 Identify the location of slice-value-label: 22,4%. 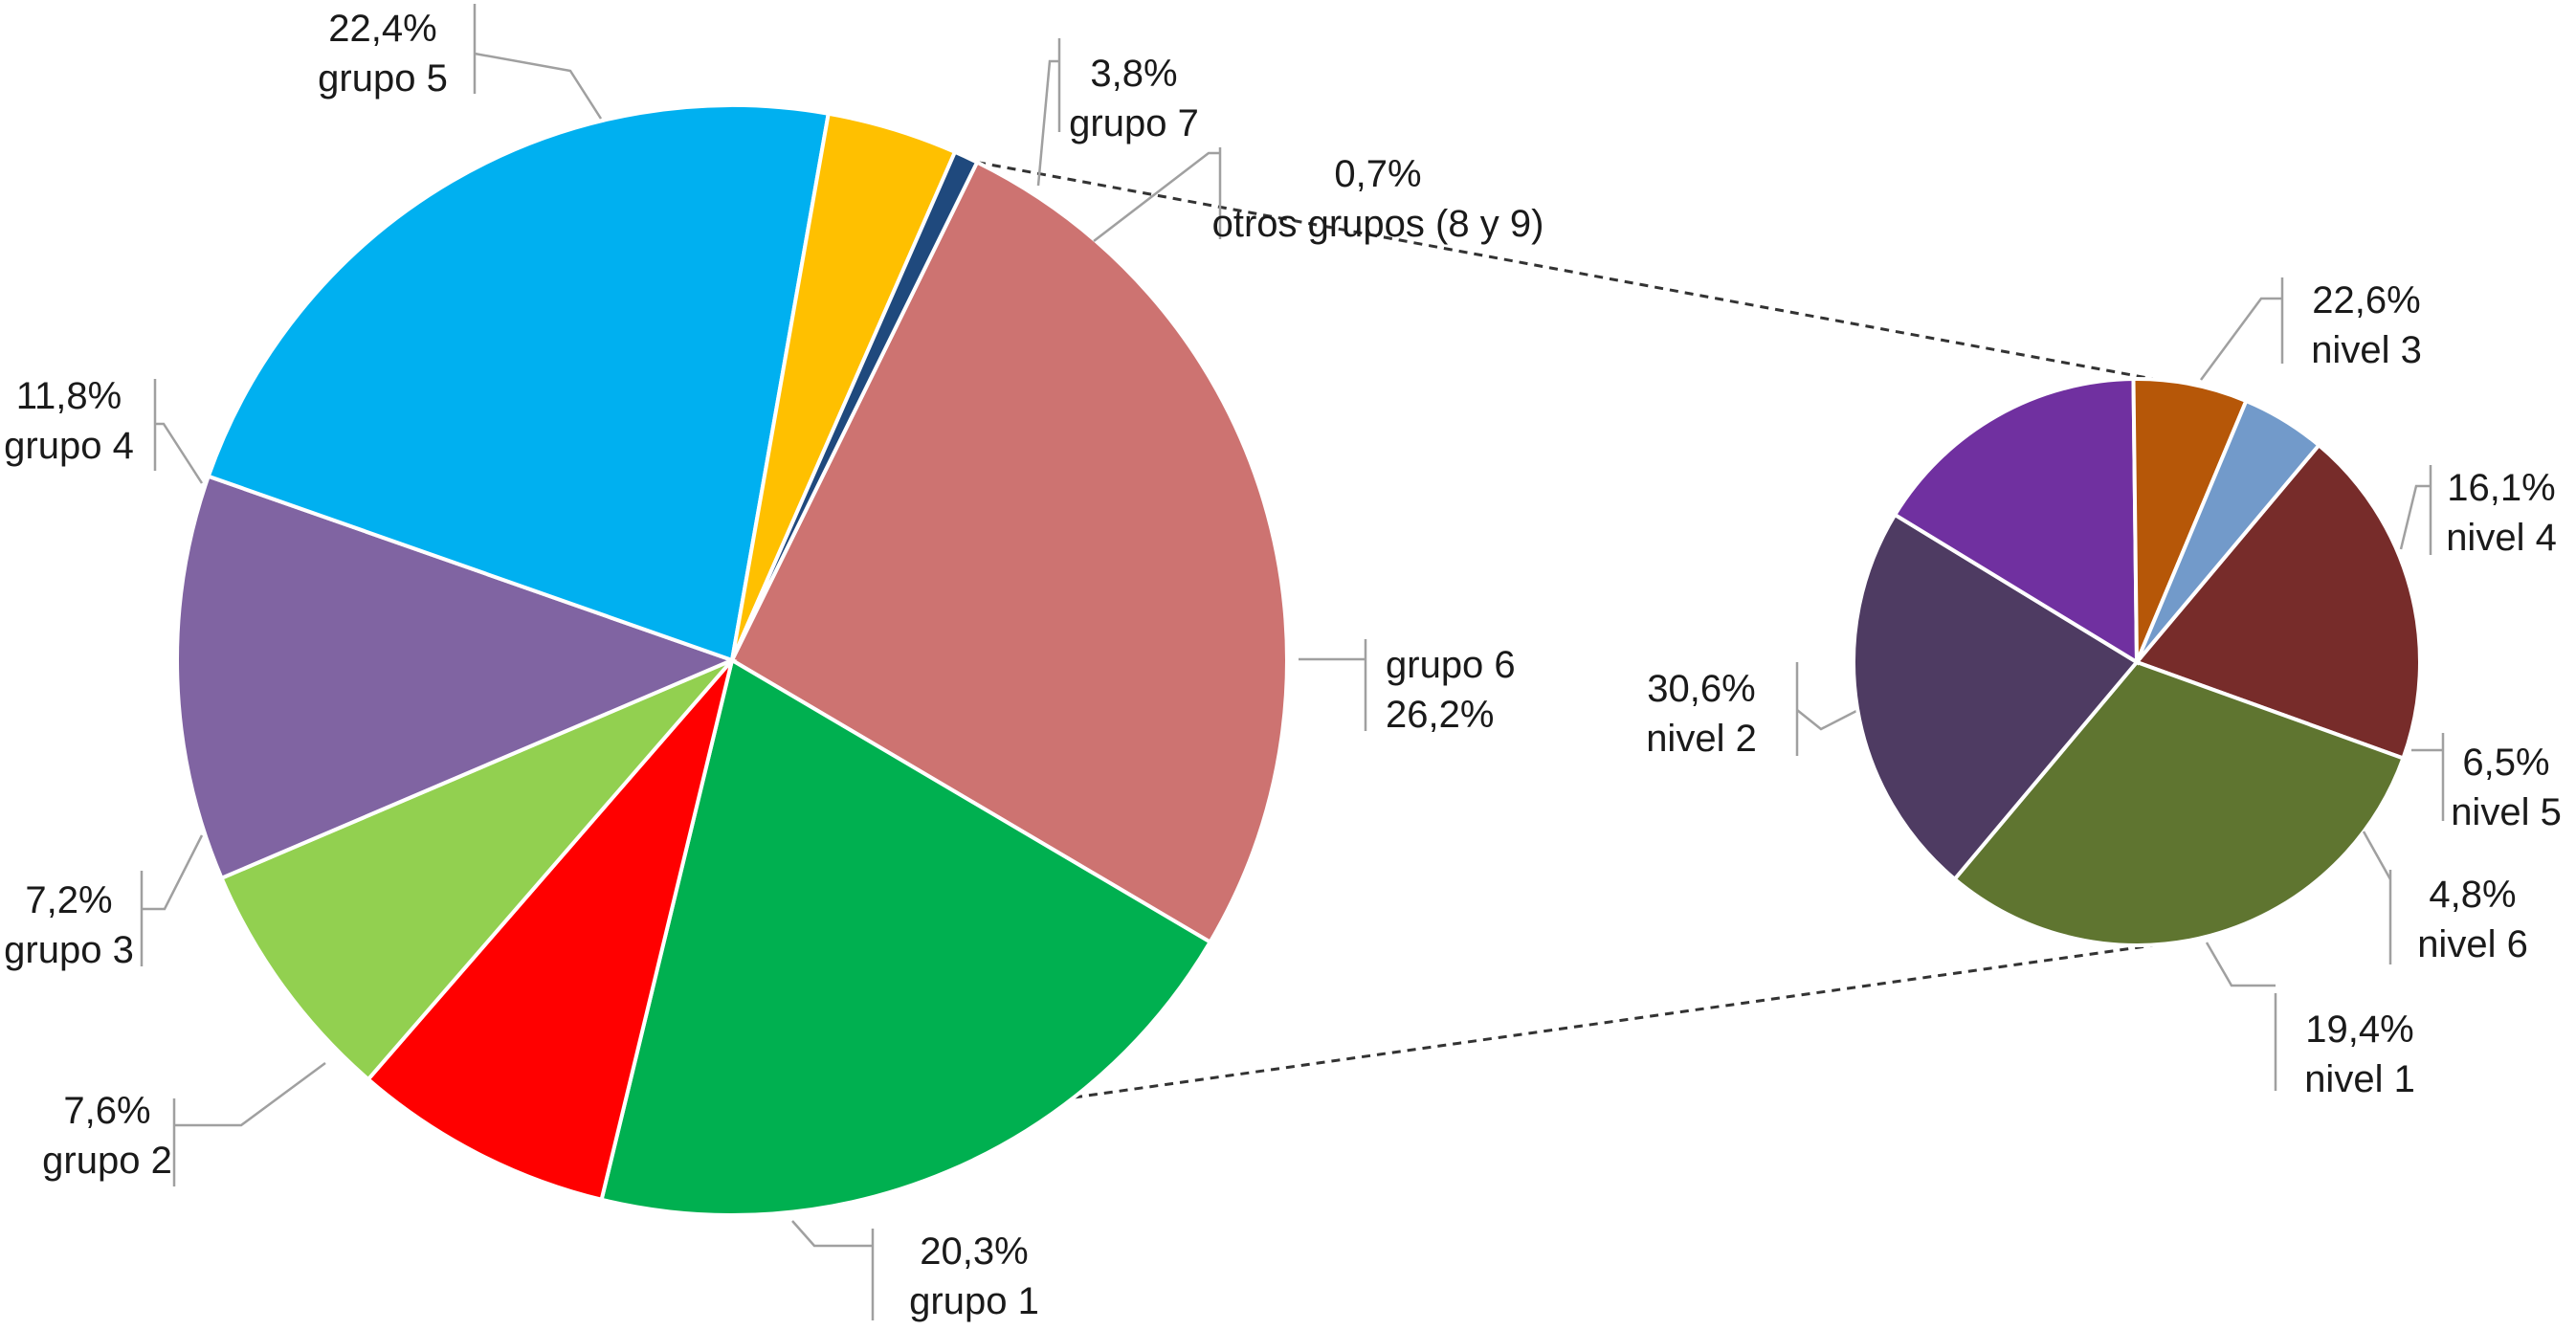
(382, 29).